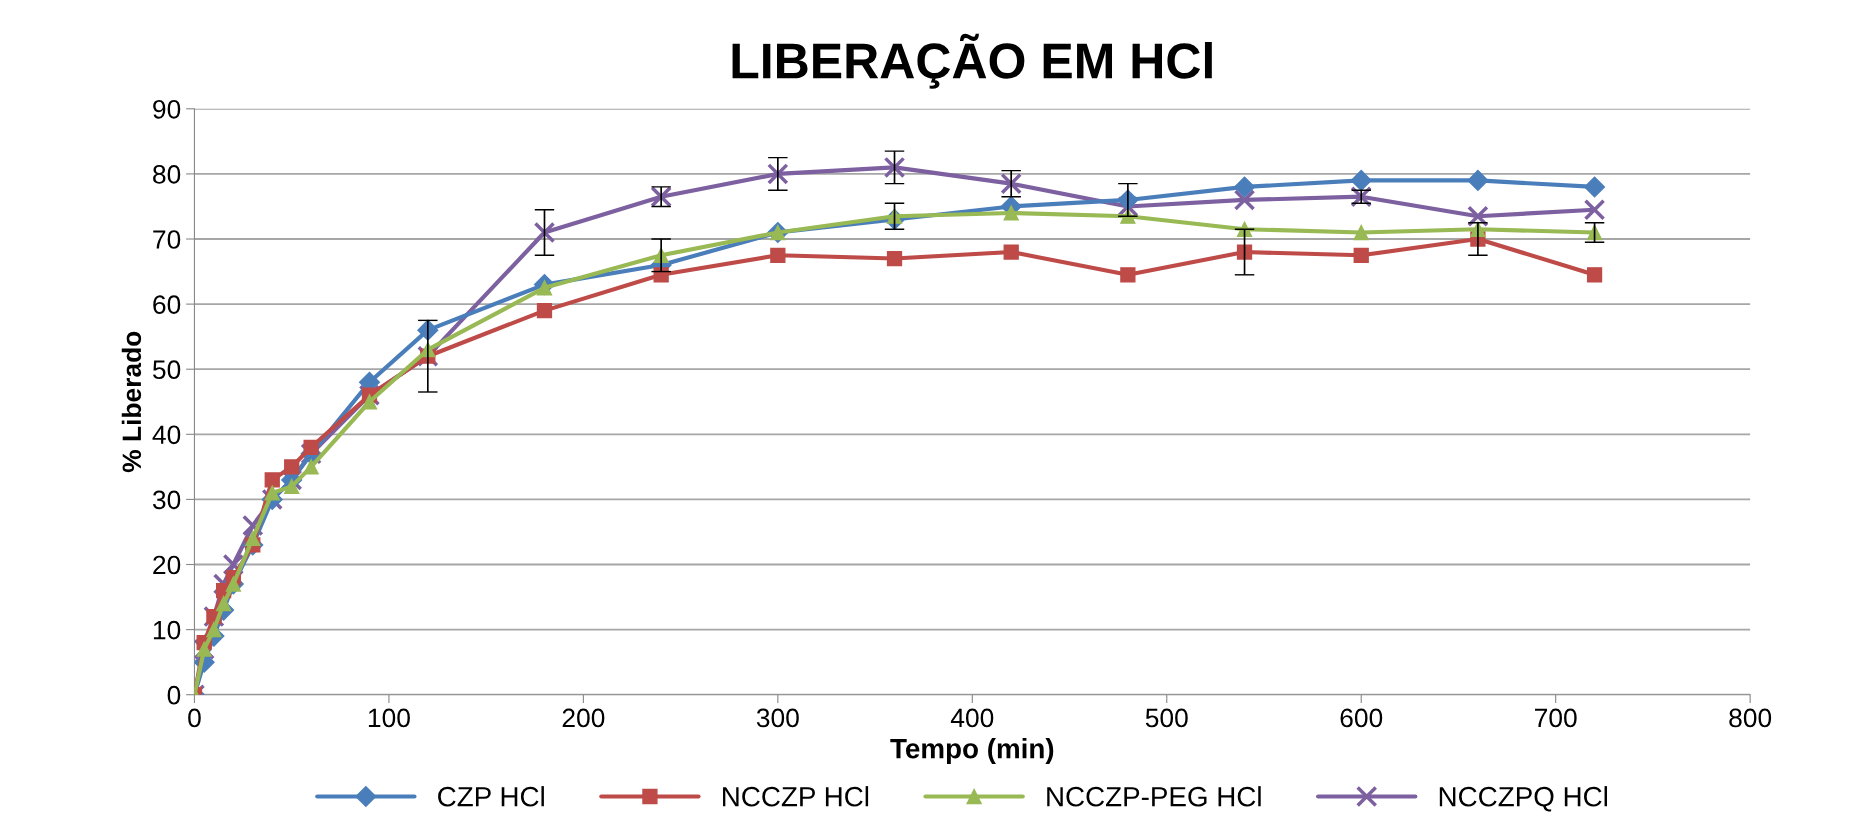  What do you see at coordinates (1556, 718) in the screenshot?
I see `x-tick-label: 700` at bounding box center [1556, 718].